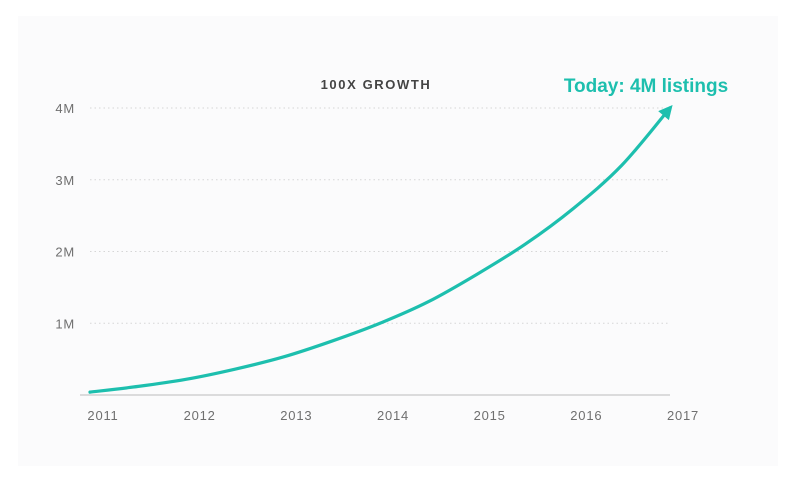 This screenshot has width=806, height=478. What do you see at coordinates (646, 86) in the screenshot?
I see `annotation-label: Today: 4M listings` at bounding box center [646, 86].